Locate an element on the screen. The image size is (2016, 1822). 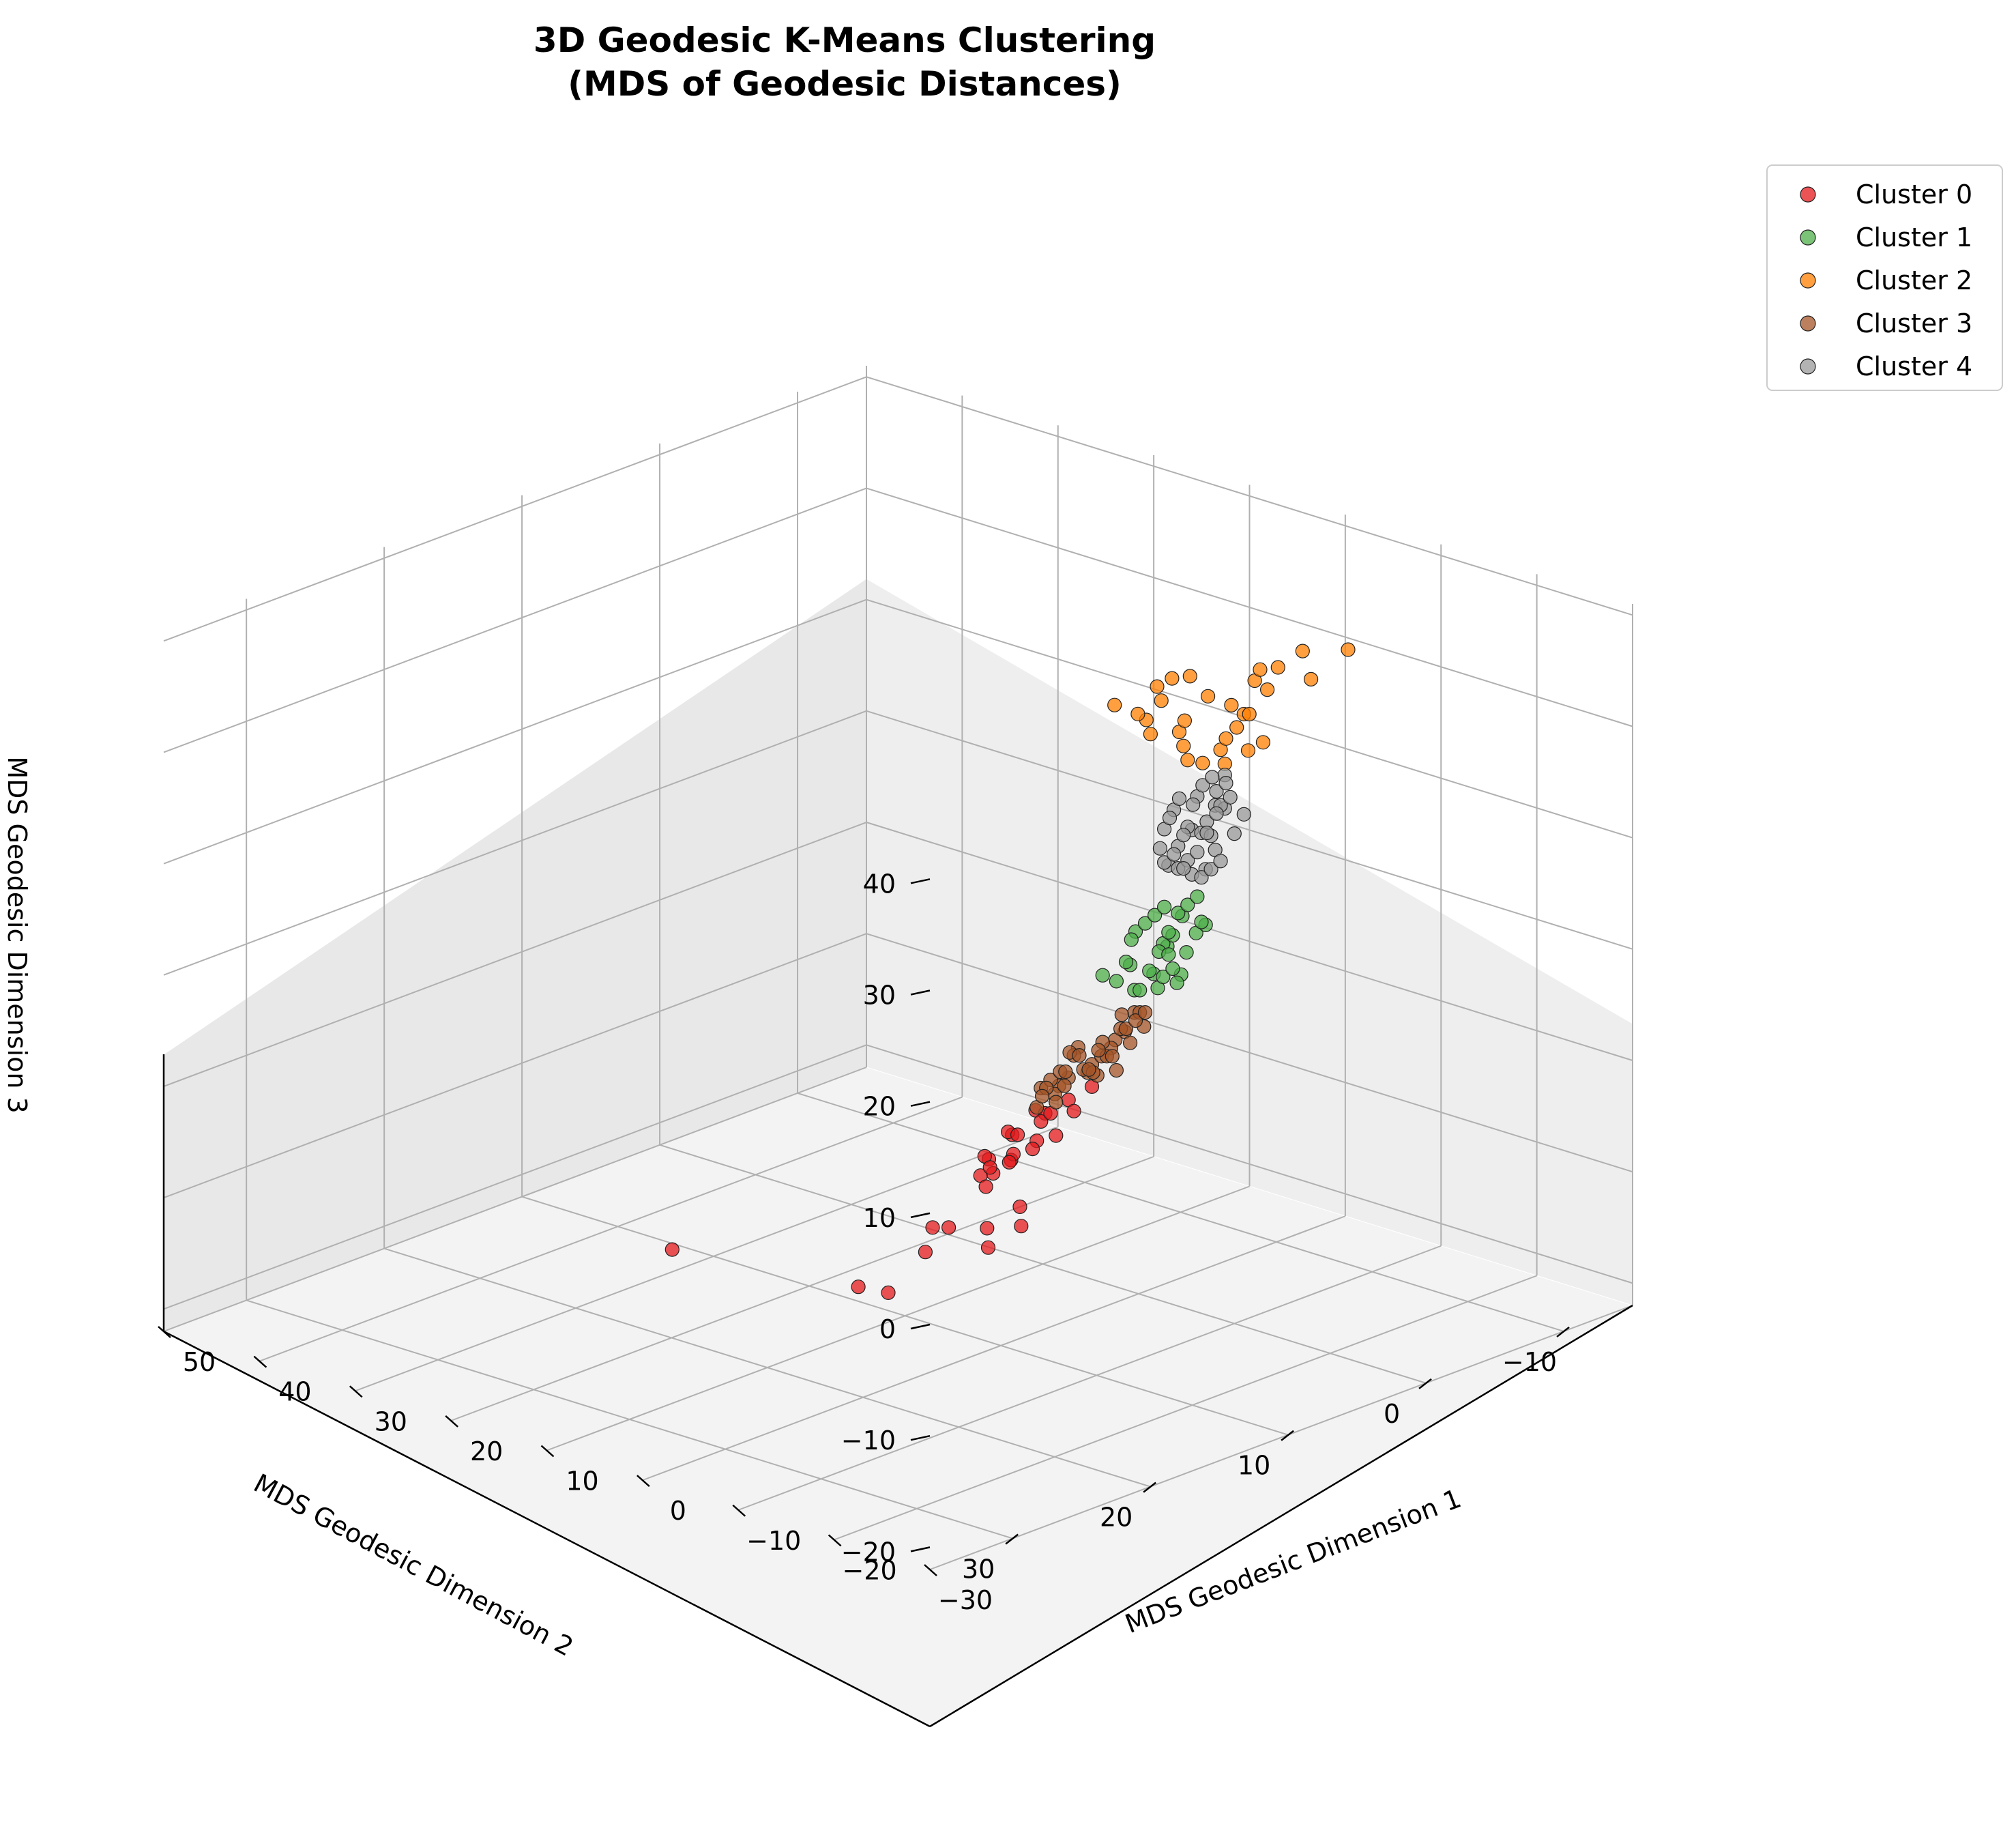
x-tick-label: 40 is located at coordinates (294, 1392).